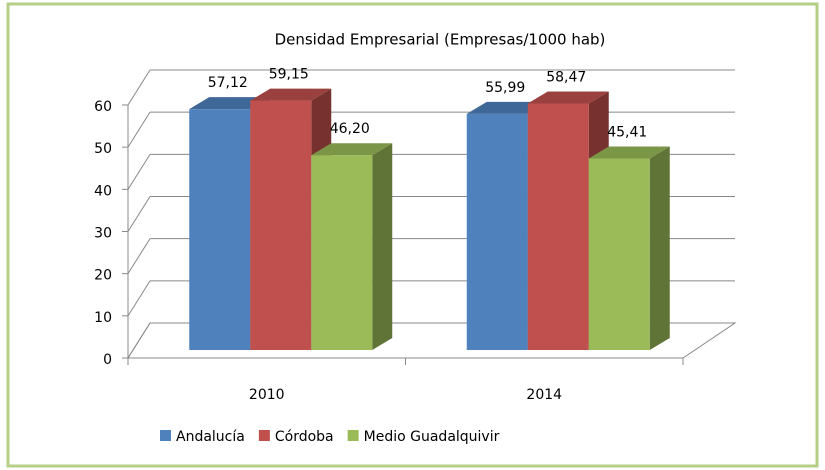  I want to click on x-tick-label: 2010, so click(267, 395).